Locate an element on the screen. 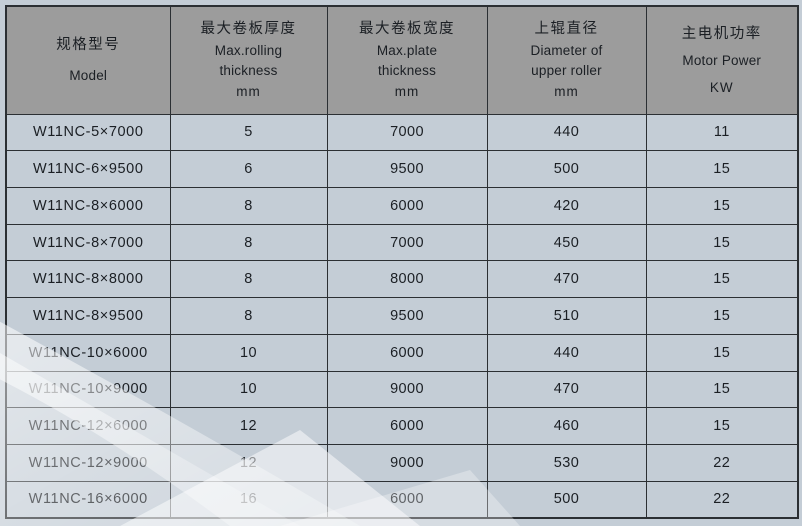 The height and width of the screenshot is (526, 802). cell-diameter_upper_roller: 510 is located at coordinates (566, 316).